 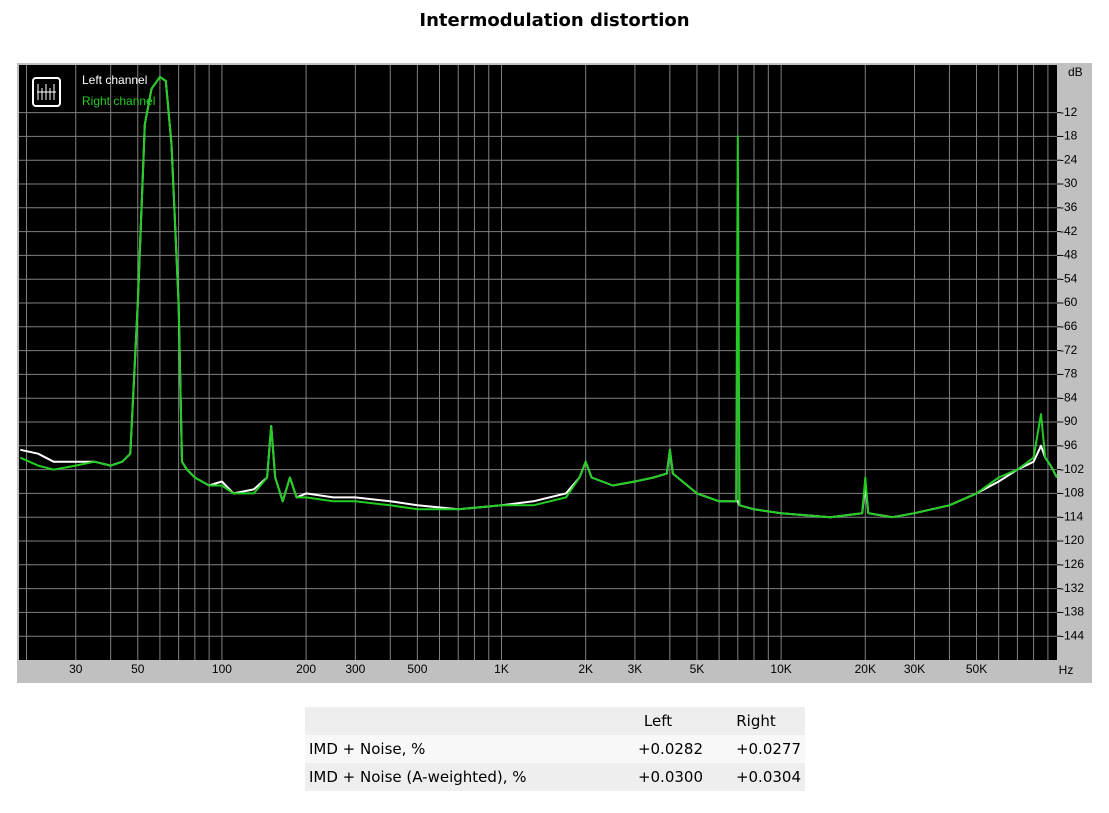 What do you see at coordinates (1069, 302) in the screenshot?
I see `y-tick-label: -60` at bounding box center [1069, 302].